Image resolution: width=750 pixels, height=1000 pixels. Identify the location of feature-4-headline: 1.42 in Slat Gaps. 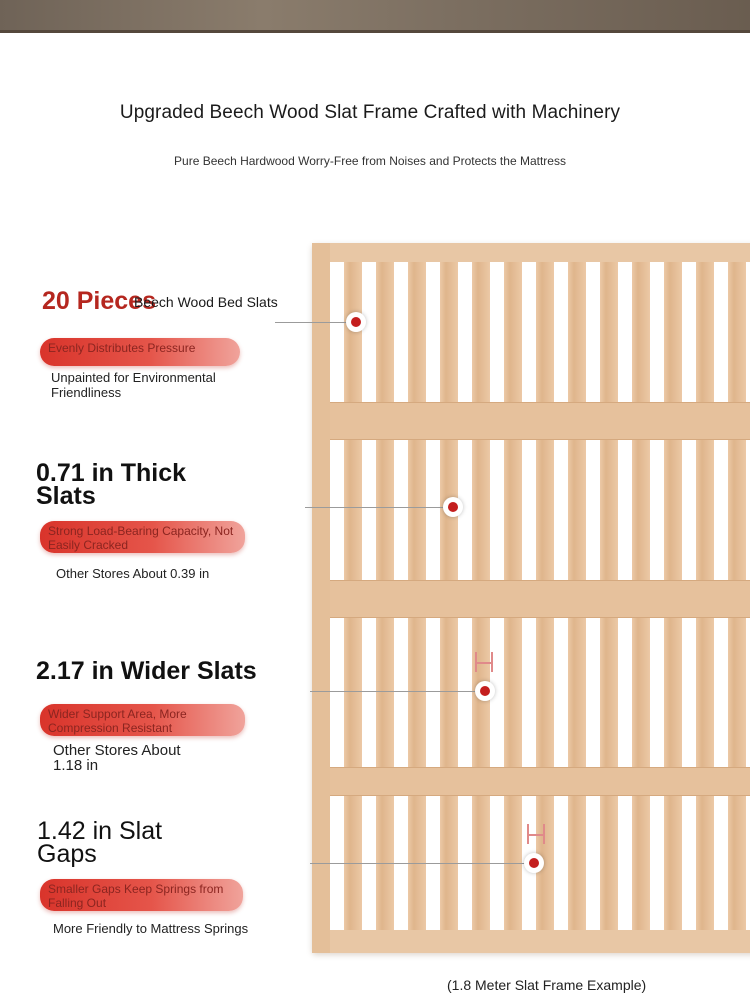
(100, 842).